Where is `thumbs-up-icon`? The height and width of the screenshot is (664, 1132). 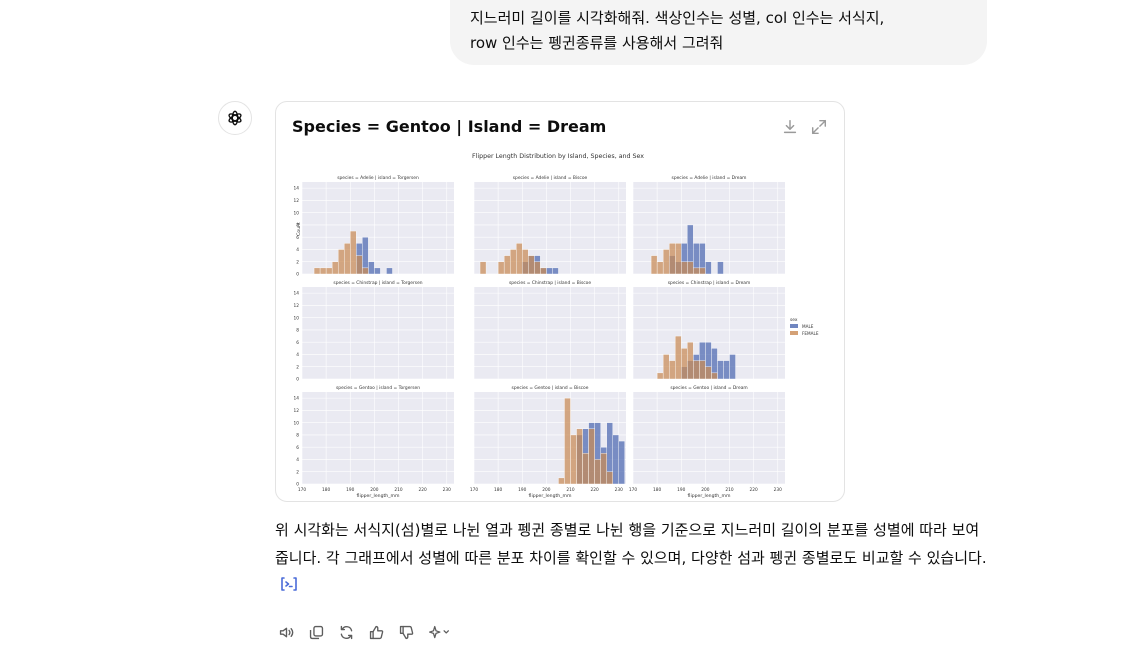 thumbs-up-icon is located at coordinates (376, 632).